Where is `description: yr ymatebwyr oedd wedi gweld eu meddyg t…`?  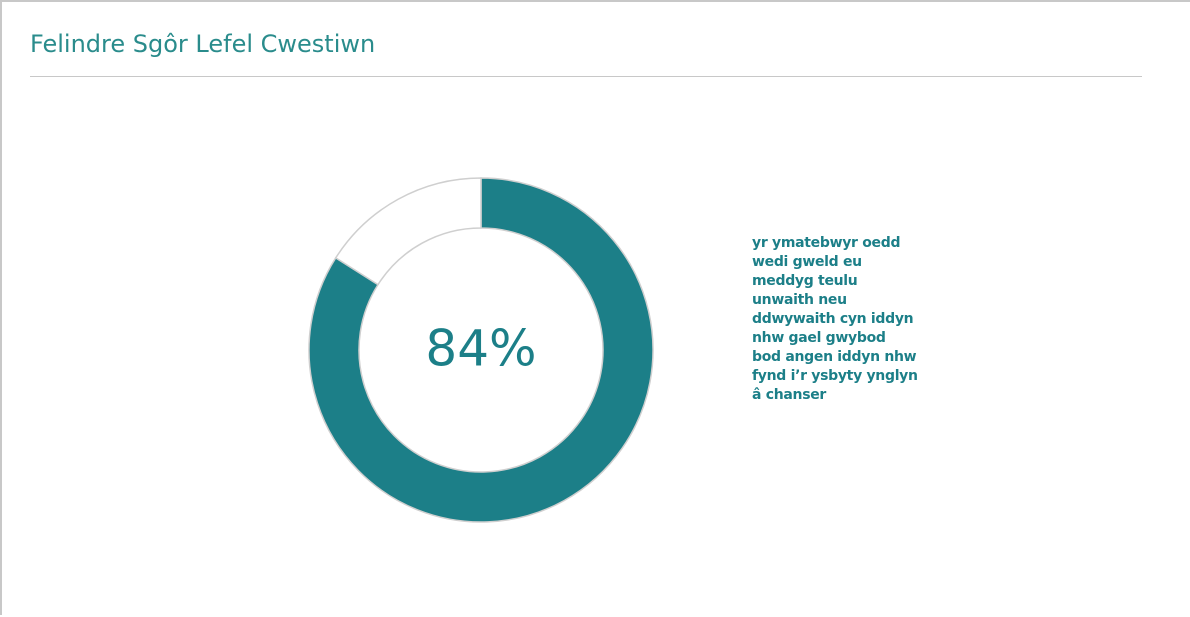
description: yr ymatebwyr oedd wedi gweld eu meddyg t… is located at coordinates (835, 319).